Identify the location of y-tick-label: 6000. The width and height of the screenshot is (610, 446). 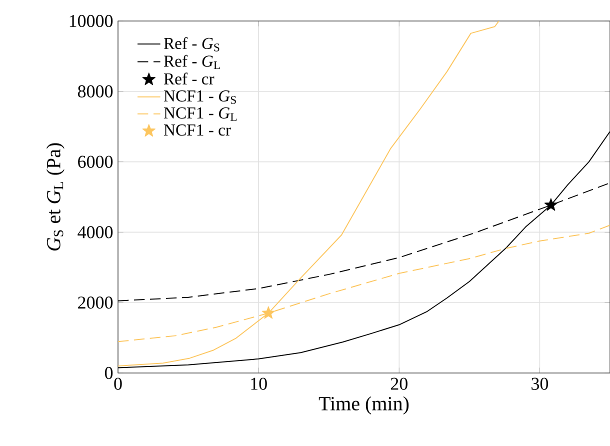
(95, 162).